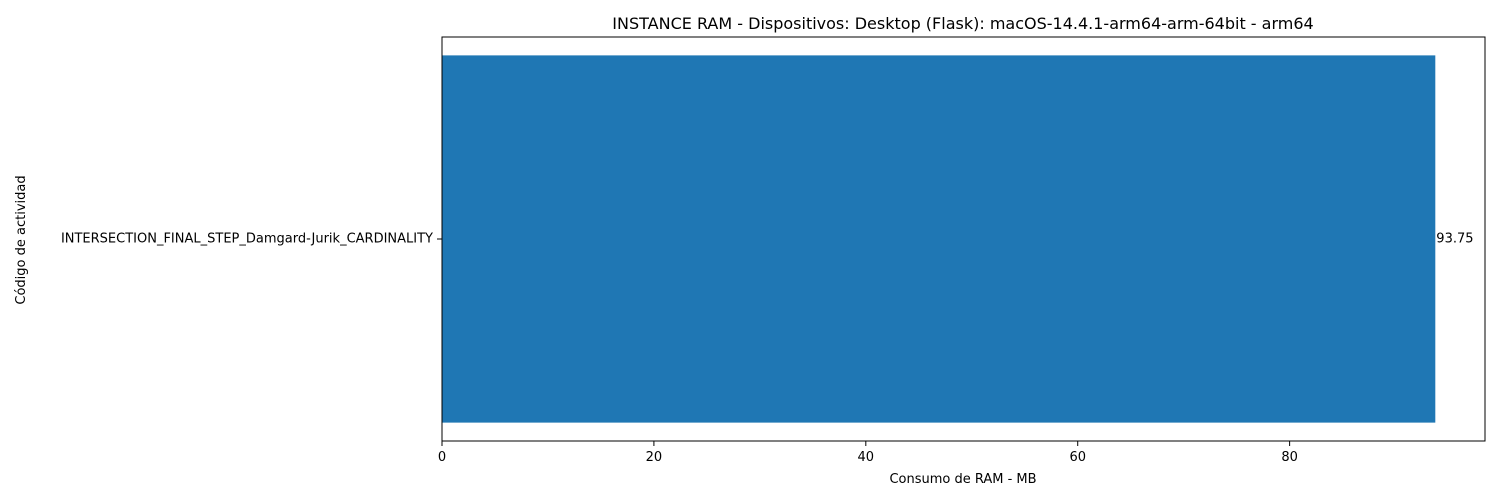 This screenshot has width=1500, height=500. Describe the element at coordinates (962, 479) in the screenshot. I see `x-axis-label: Consumo de RAM - MB` at that location.